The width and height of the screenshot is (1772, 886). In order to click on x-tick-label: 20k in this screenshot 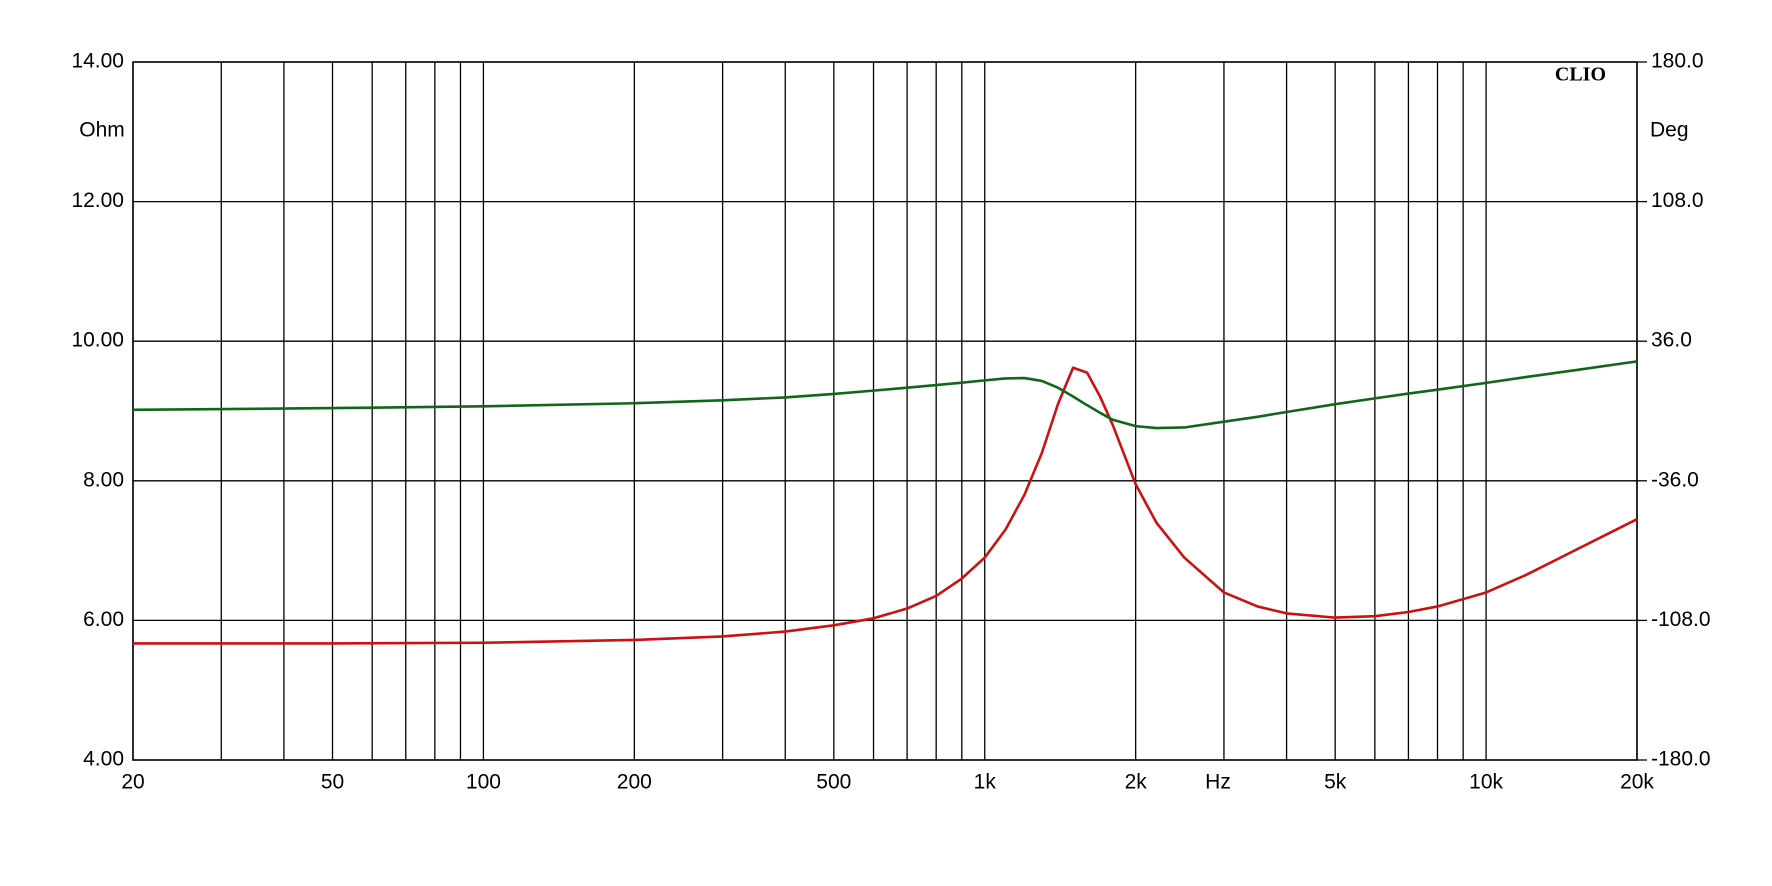, I will do `click(1637, 782)`.